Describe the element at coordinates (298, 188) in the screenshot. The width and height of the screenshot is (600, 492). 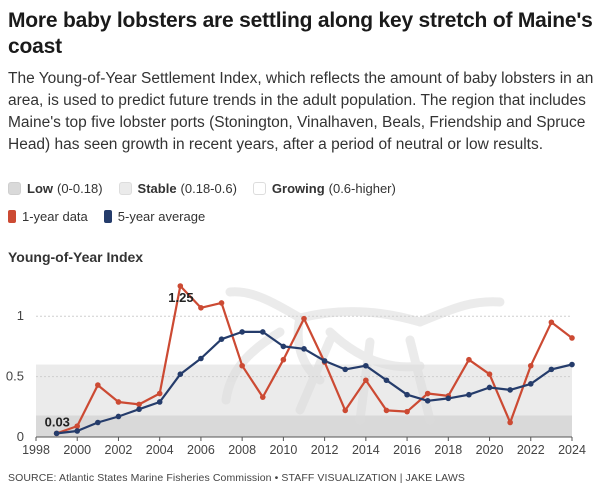
I see `legend-label-growing: Growing` at that location.